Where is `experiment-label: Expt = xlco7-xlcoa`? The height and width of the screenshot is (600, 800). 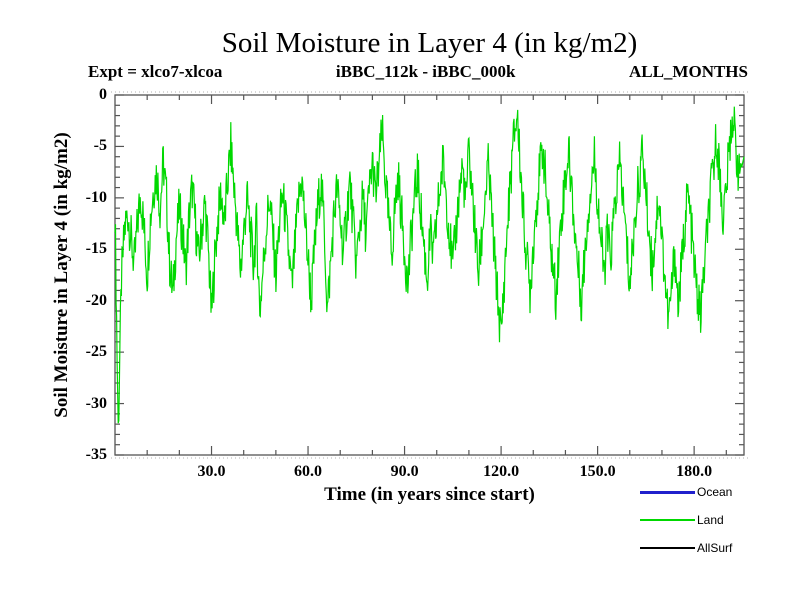 experiment-label: Expt = xlco7-xlcoa is located at coordinates (155, 71).